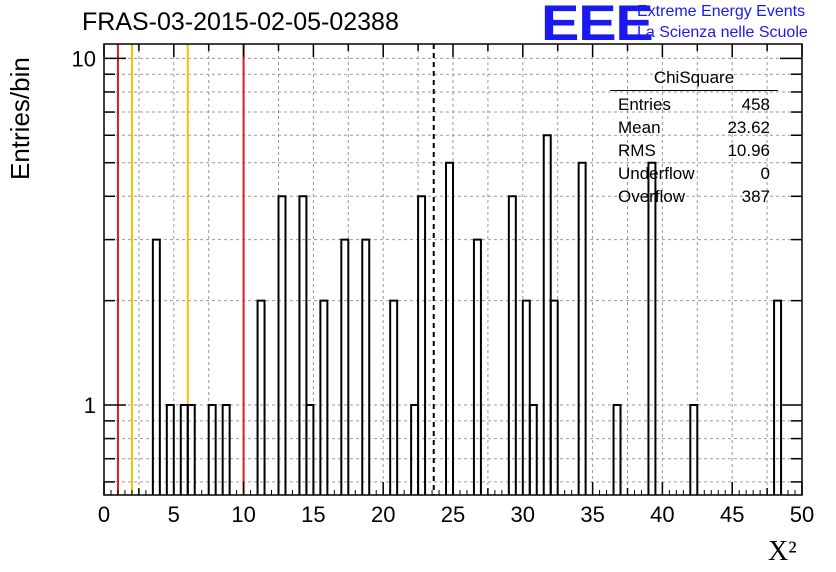 This screenshot has height=572, width=836. What do you see at coordinates (597, 25) in the screenshot?
I see `eee-logo: EEE` at bounding box center [597, 25].